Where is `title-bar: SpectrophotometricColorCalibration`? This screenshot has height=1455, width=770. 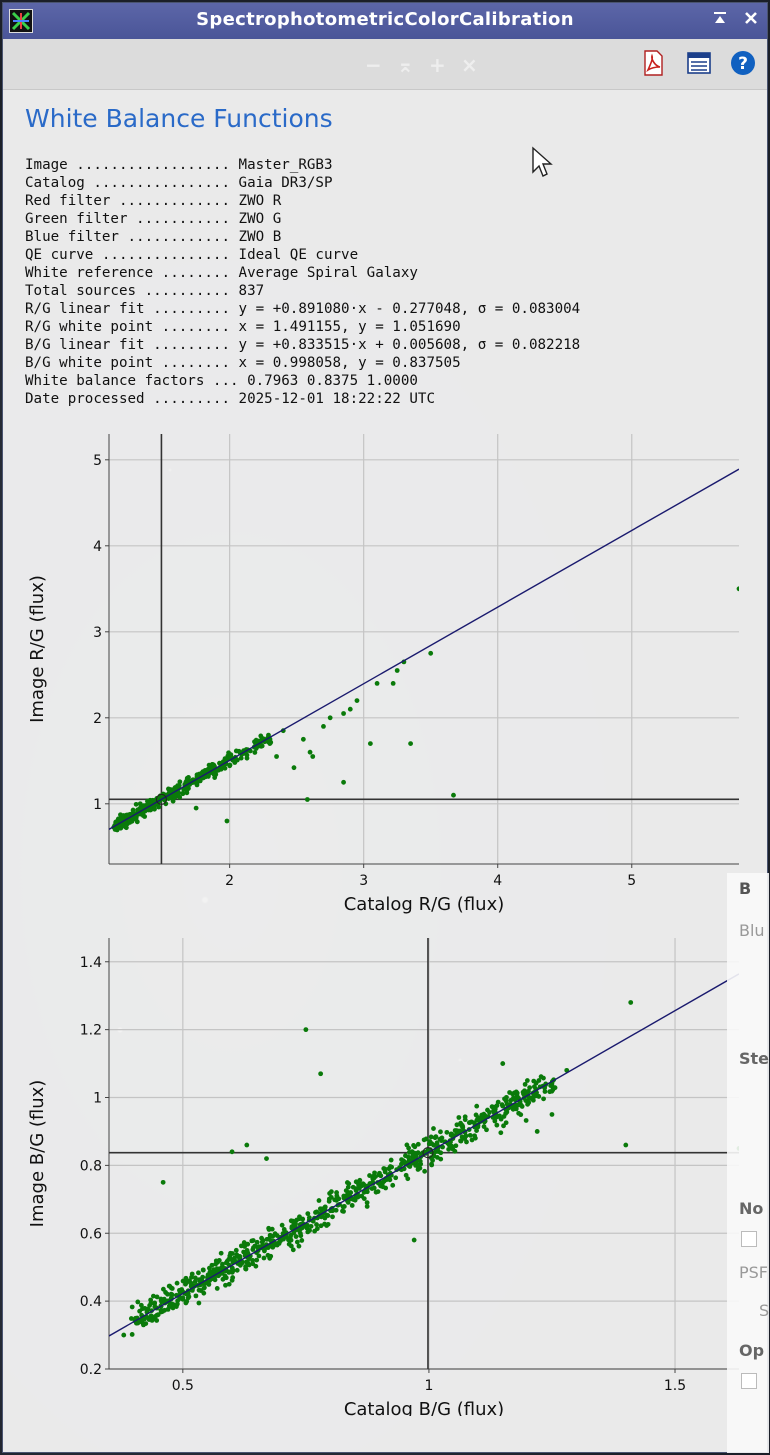 title-bar: SpectrophotometricColorCalibration is located at coordinates (385, 21).